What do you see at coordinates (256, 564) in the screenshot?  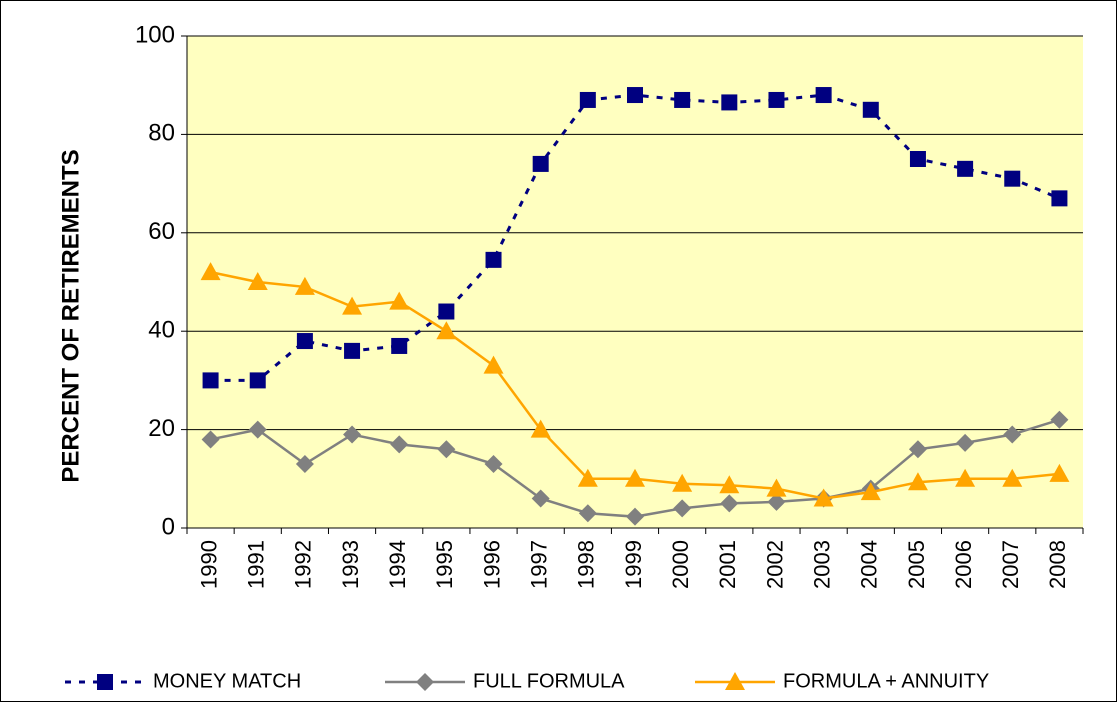 I see `x-tick-label: 1991` at bounding box center [256, 564].